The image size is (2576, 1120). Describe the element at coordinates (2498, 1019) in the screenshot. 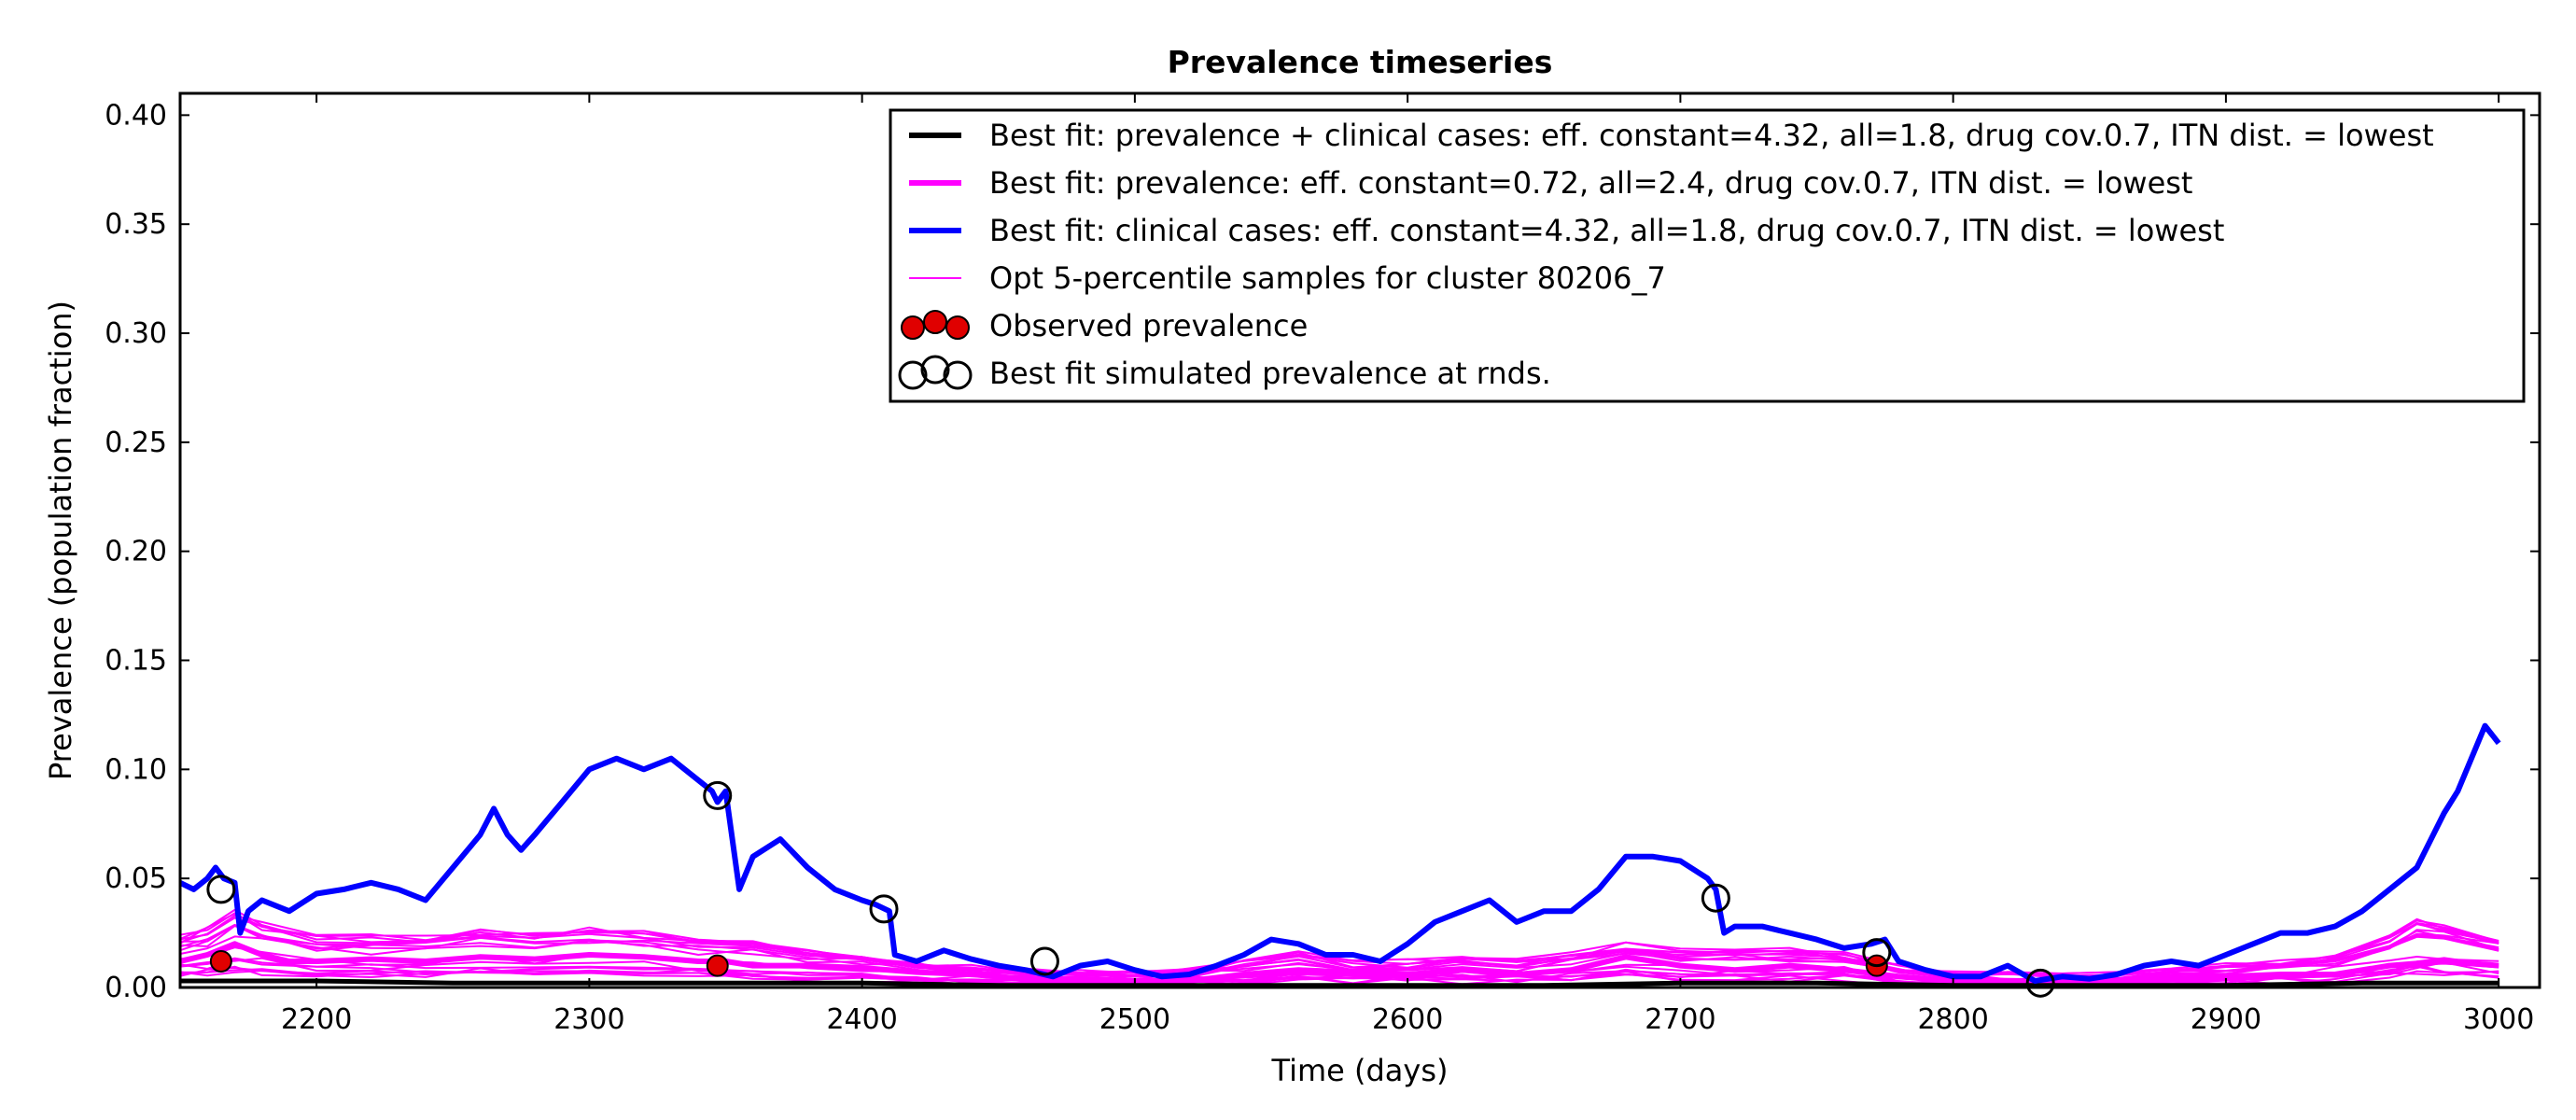

I see `x-tick-label: 3000` at that location.